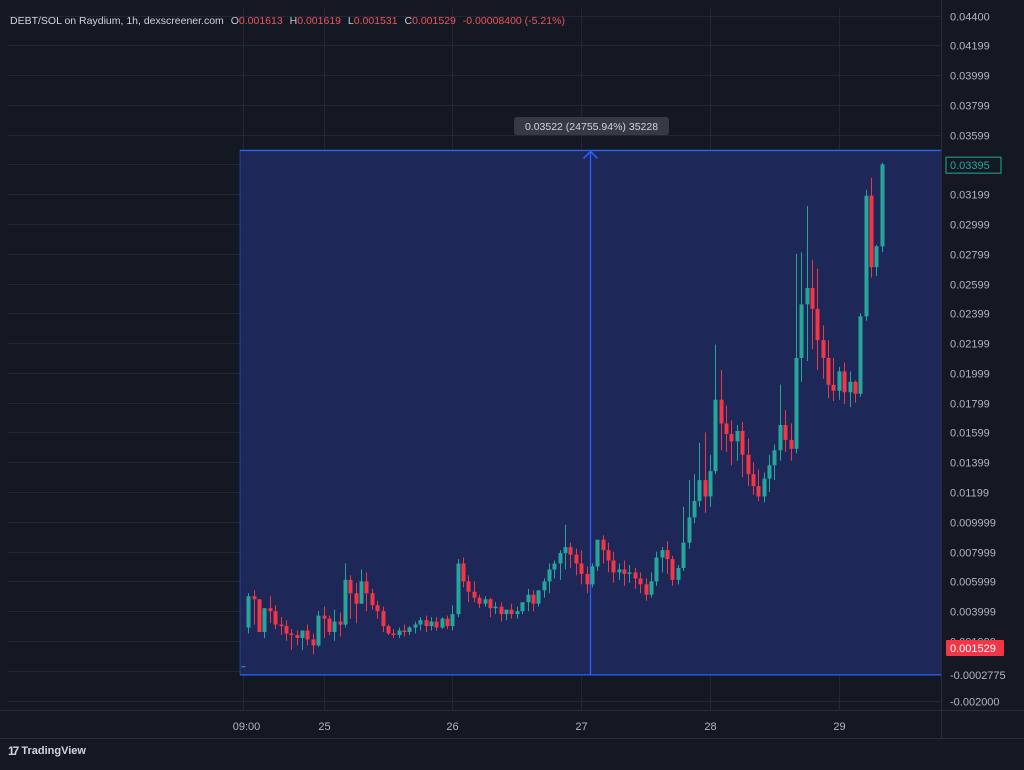  I want to click on high-price-label: 0.03395, so click(970, 166).